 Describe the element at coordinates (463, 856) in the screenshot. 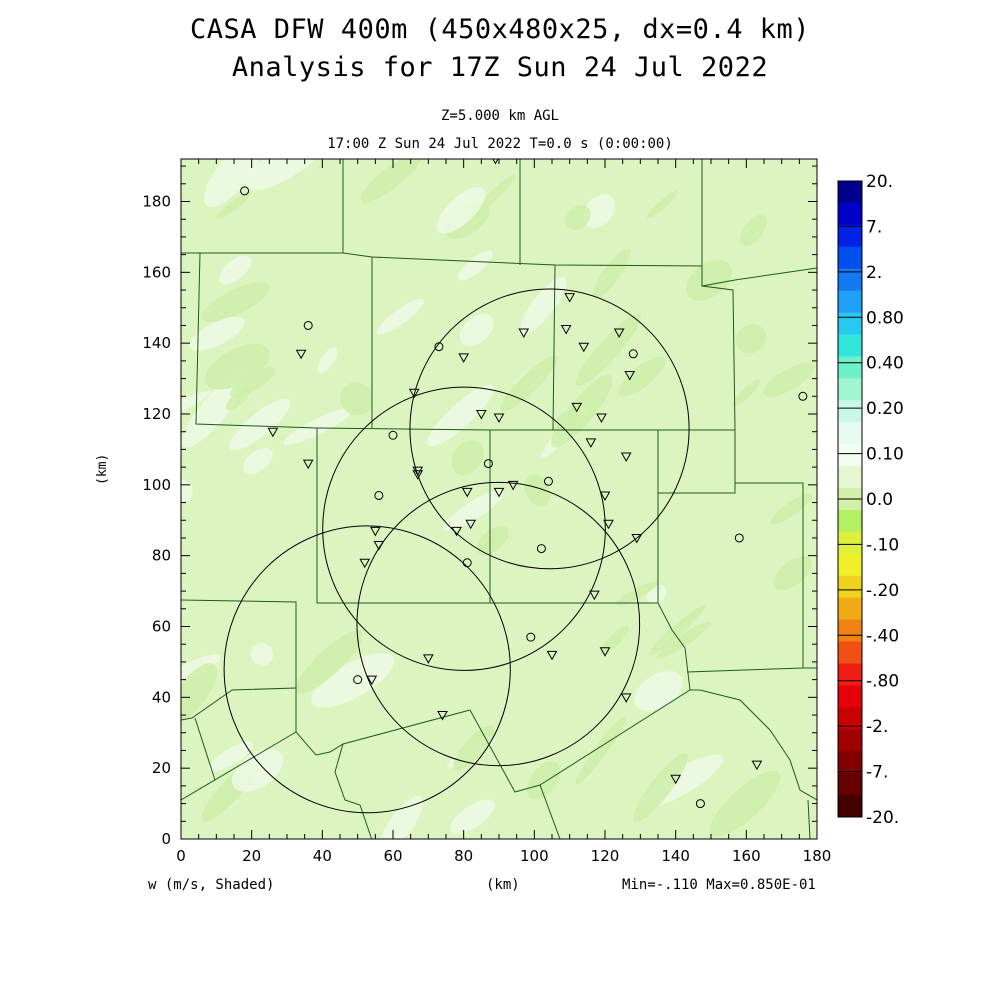

I see `x-tick-label: 80` at that location.